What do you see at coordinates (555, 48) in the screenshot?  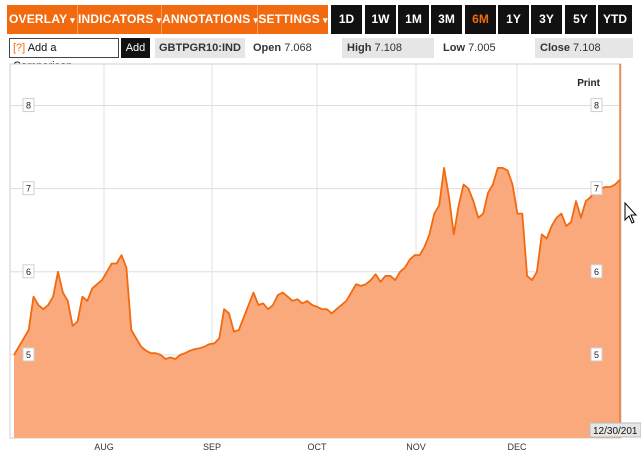 I see `close-label: Close` at bounding box center [555, 48].